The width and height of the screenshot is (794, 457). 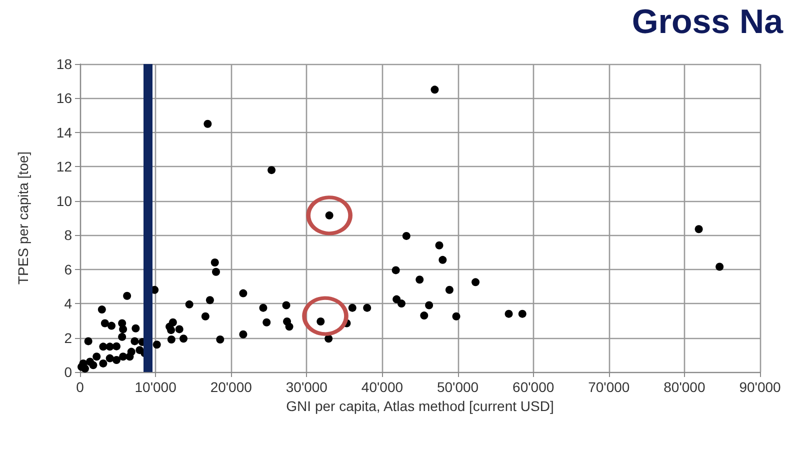 What do you see at coordinates (68, 372) in the screenshot?
I see `y-tick-label: 0` at bounding box center [68, 372].